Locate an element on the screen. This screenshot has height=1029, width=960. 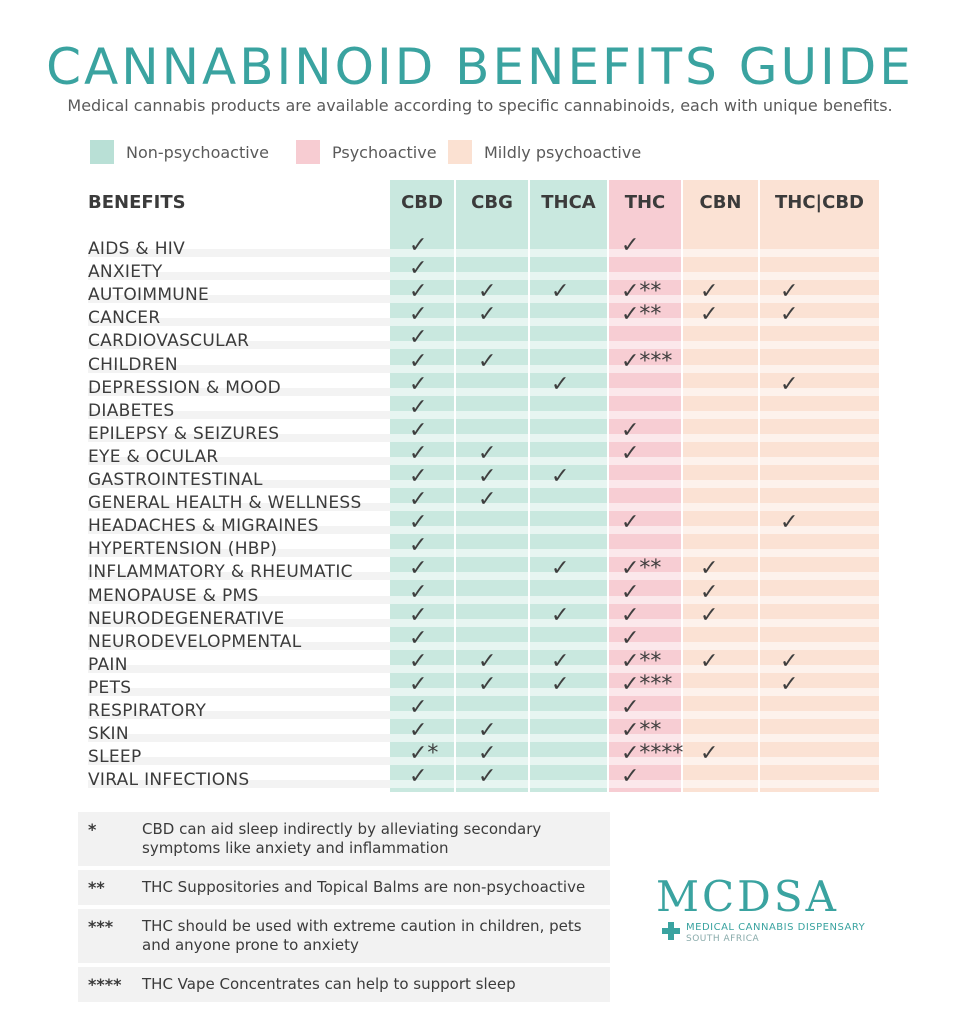
benefit-label: PAIN is located at coordinates (108, 664).